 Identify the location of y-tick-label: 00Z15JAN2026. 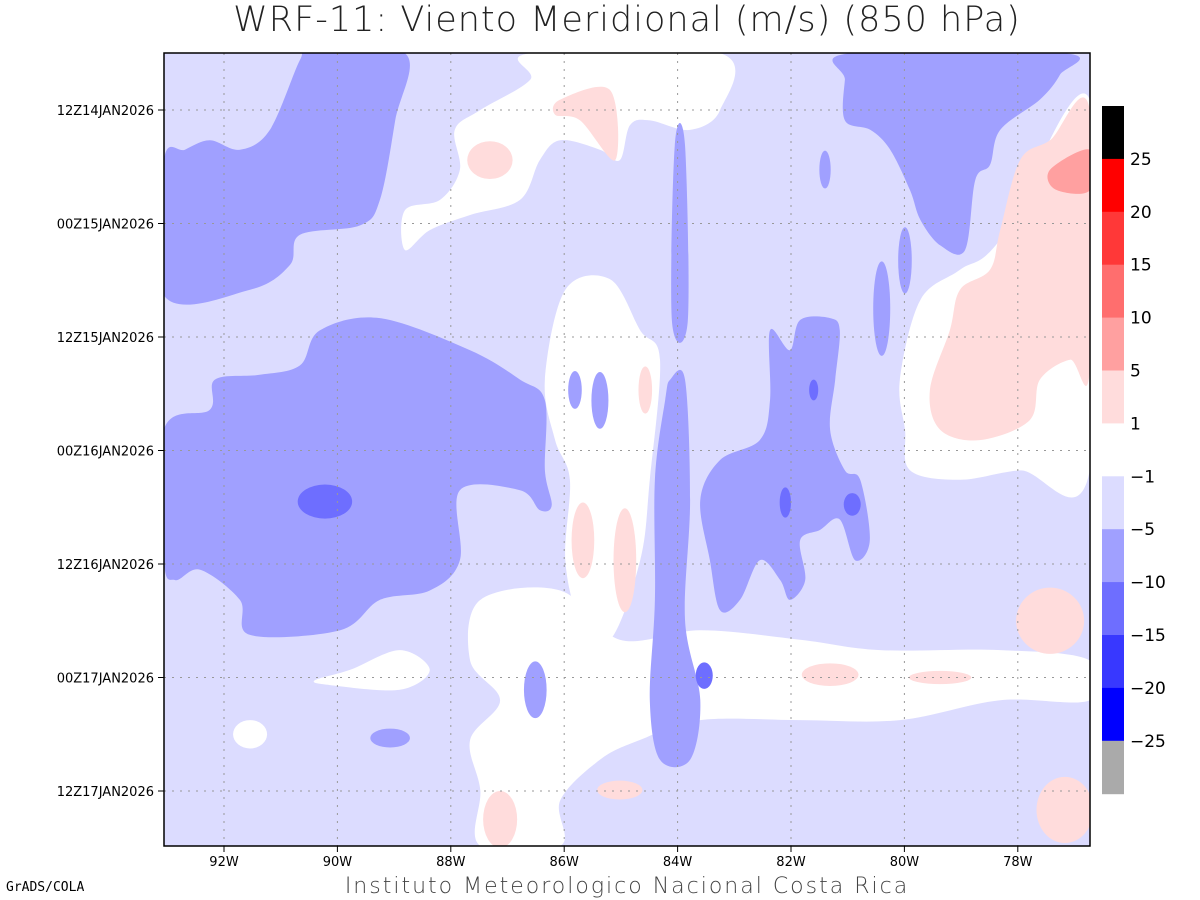
(105, 225).